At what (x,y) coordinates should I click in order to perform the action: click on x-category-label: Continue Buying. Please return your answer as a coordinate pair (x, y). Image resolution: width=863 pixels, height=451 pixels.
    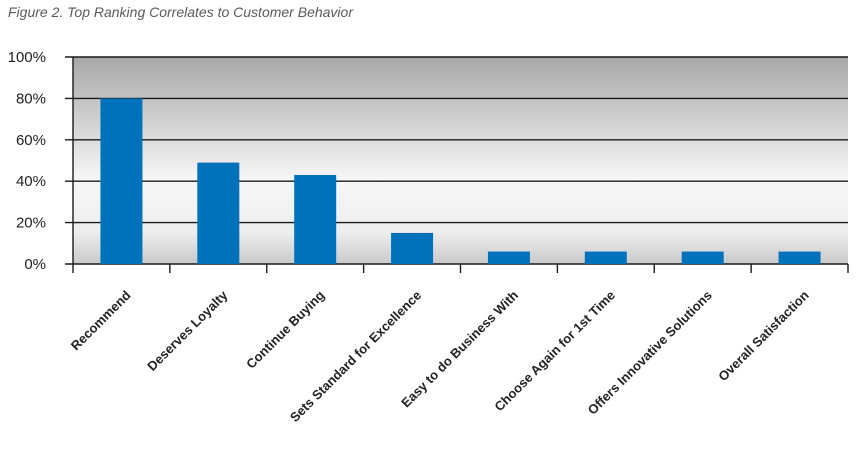
    Looking at the image, I should click on (285, 329).